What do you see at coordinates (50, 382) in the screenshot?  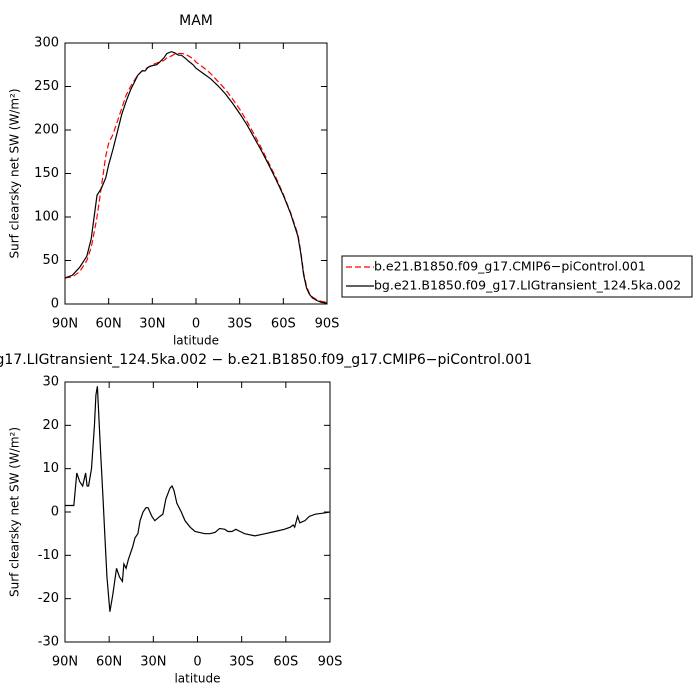 I see `y-tick-label: 30` at bounding box center [50, 382].